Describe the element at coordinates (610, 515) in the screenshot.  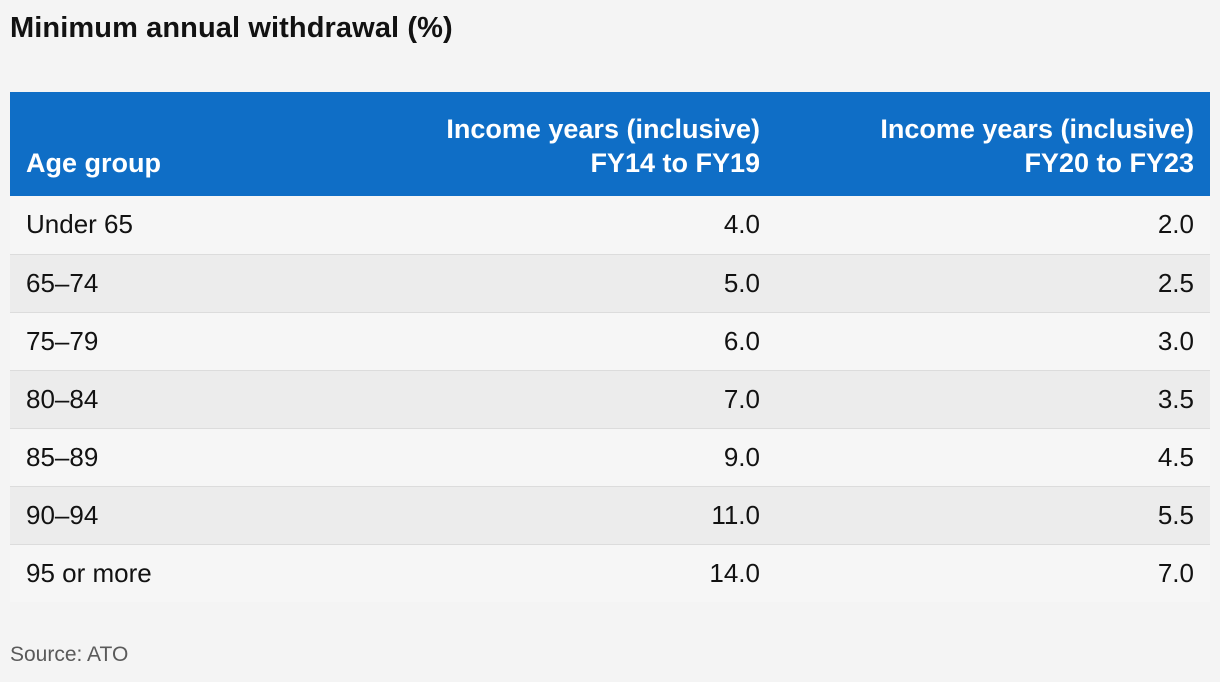
I see `table-row: 90–94 11.0 5.5` at that location.